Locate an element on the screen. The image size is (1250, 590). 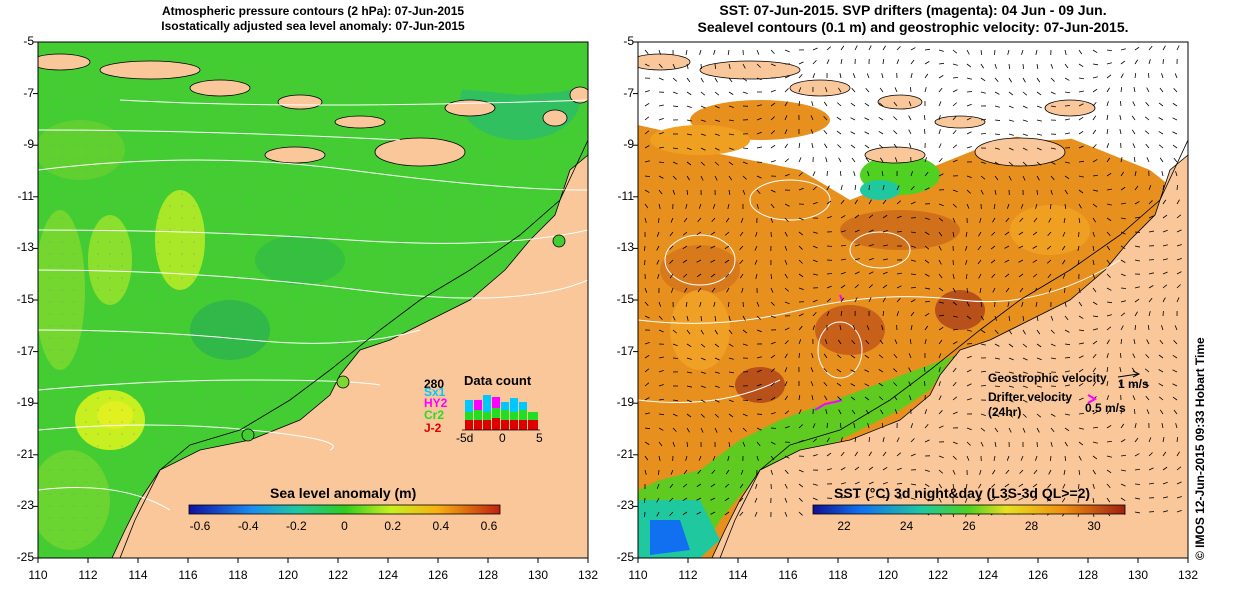
left-xtick-2: 114 is located at coordinates (138, 575).